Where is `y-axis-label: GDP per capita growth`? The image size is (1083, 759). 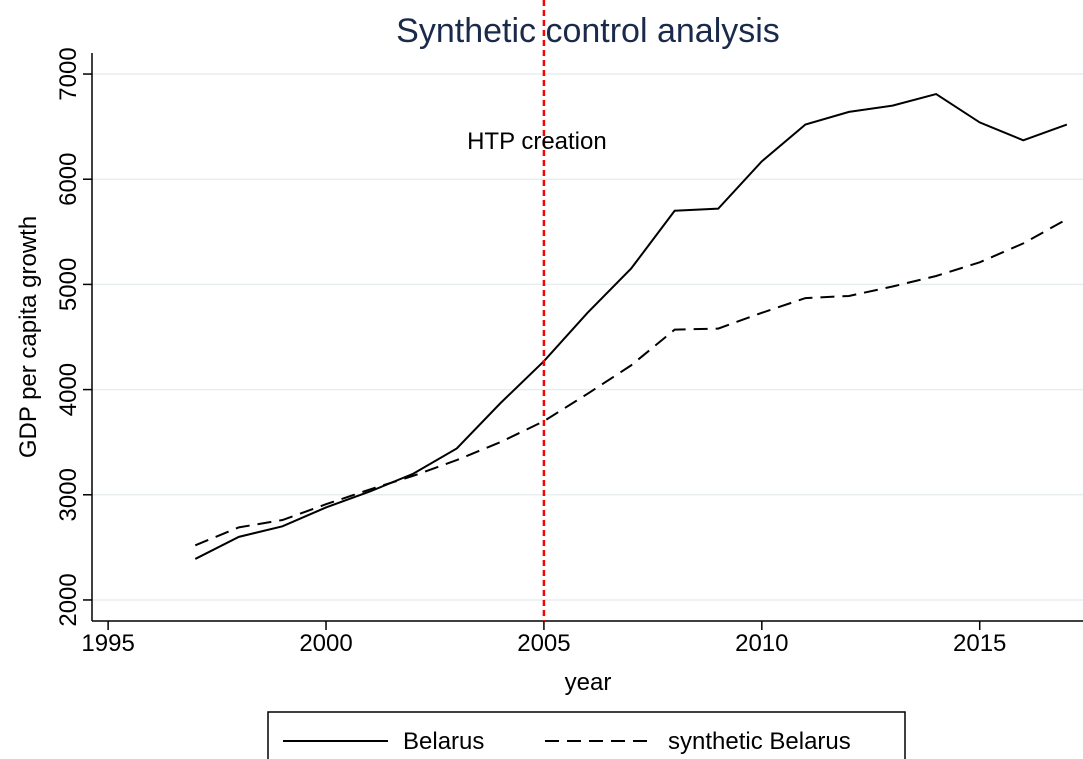
y-axis-label: GDP per capita growth is located at coordinates (28, 337).